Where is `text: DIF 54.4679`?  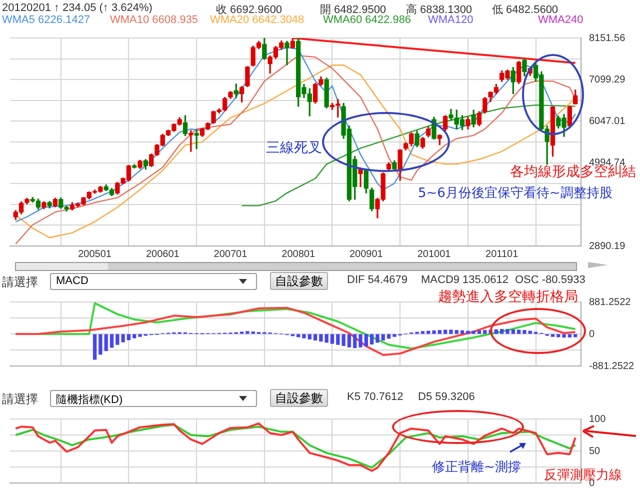 text: DIF 54.4679 is located at coordinates (377, 280).